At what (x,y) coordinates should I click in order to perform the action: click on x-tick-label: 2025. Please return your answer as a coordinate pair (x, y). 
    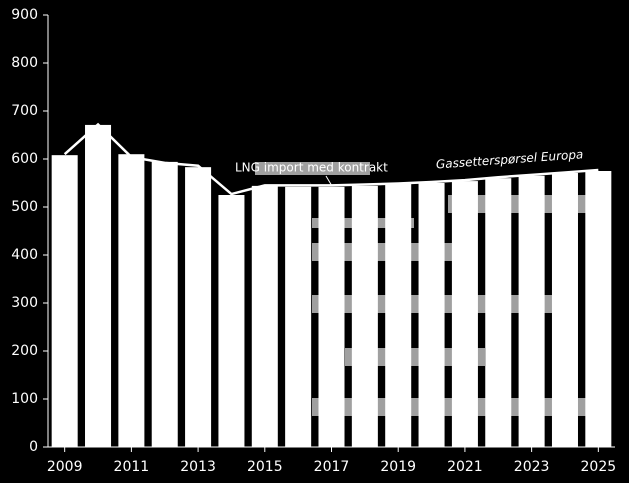
    Looking at the image, I should click on (599, 467).